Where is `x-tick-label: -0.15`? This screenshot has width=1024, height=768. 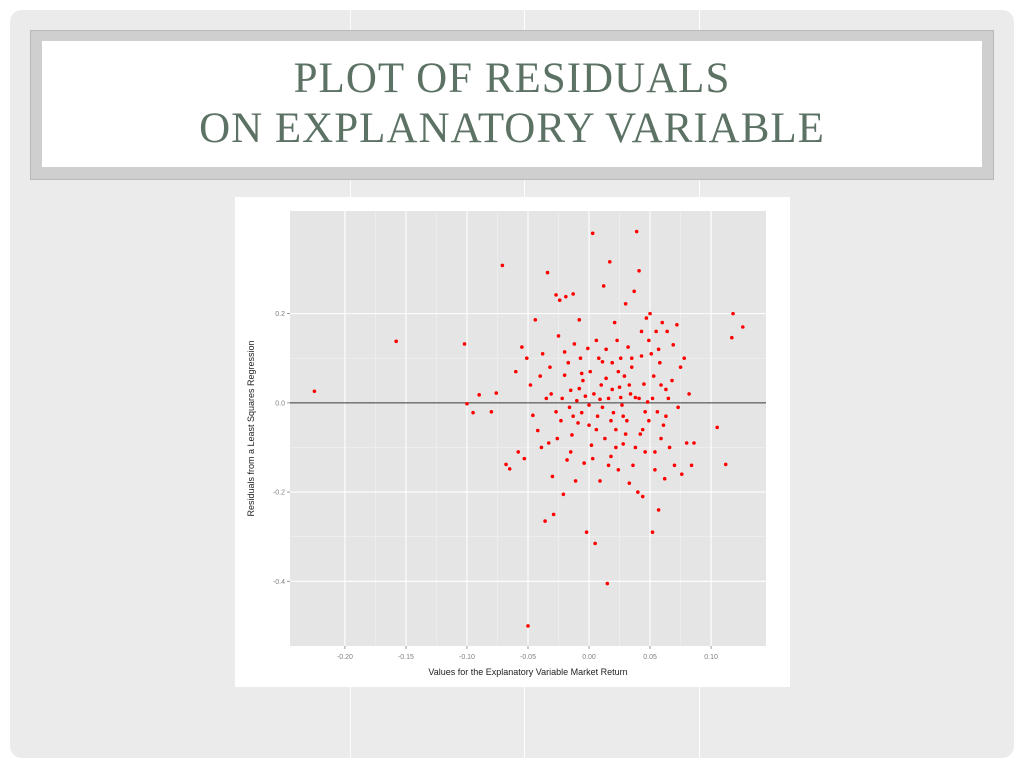
x-tick-label: -0.15 is located at coordinates (406, 657).